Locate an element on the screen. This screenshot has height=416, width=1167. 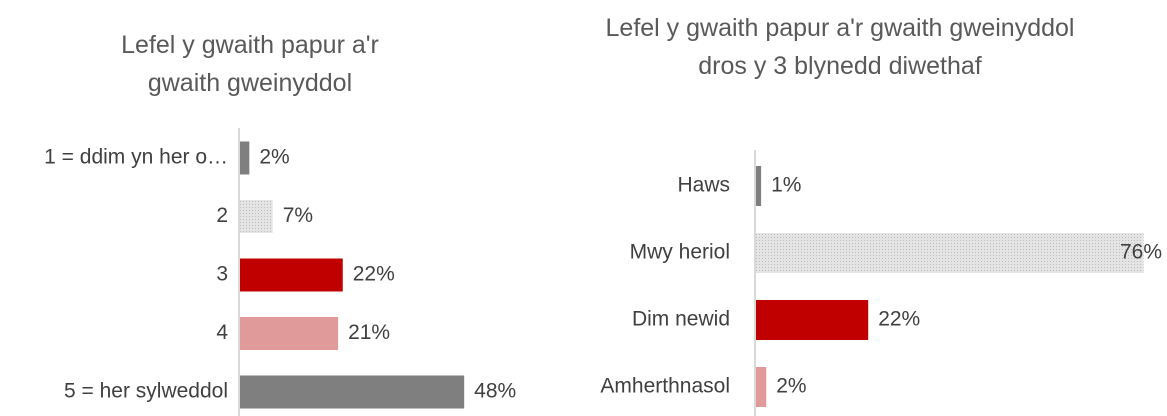
value-label: 21% is located at coordinates (369, 332).